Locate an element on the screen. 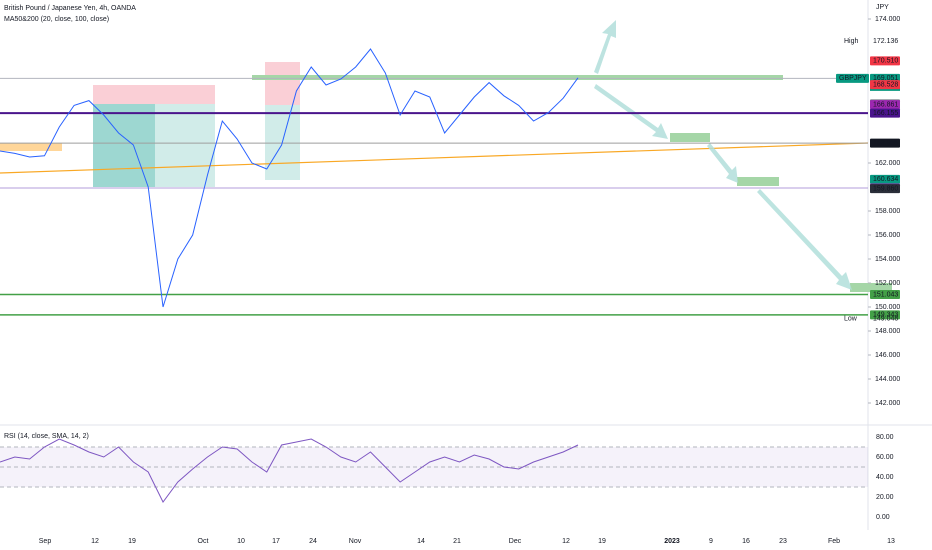  price-label: 174.000 is located at coordinates (887, 19).